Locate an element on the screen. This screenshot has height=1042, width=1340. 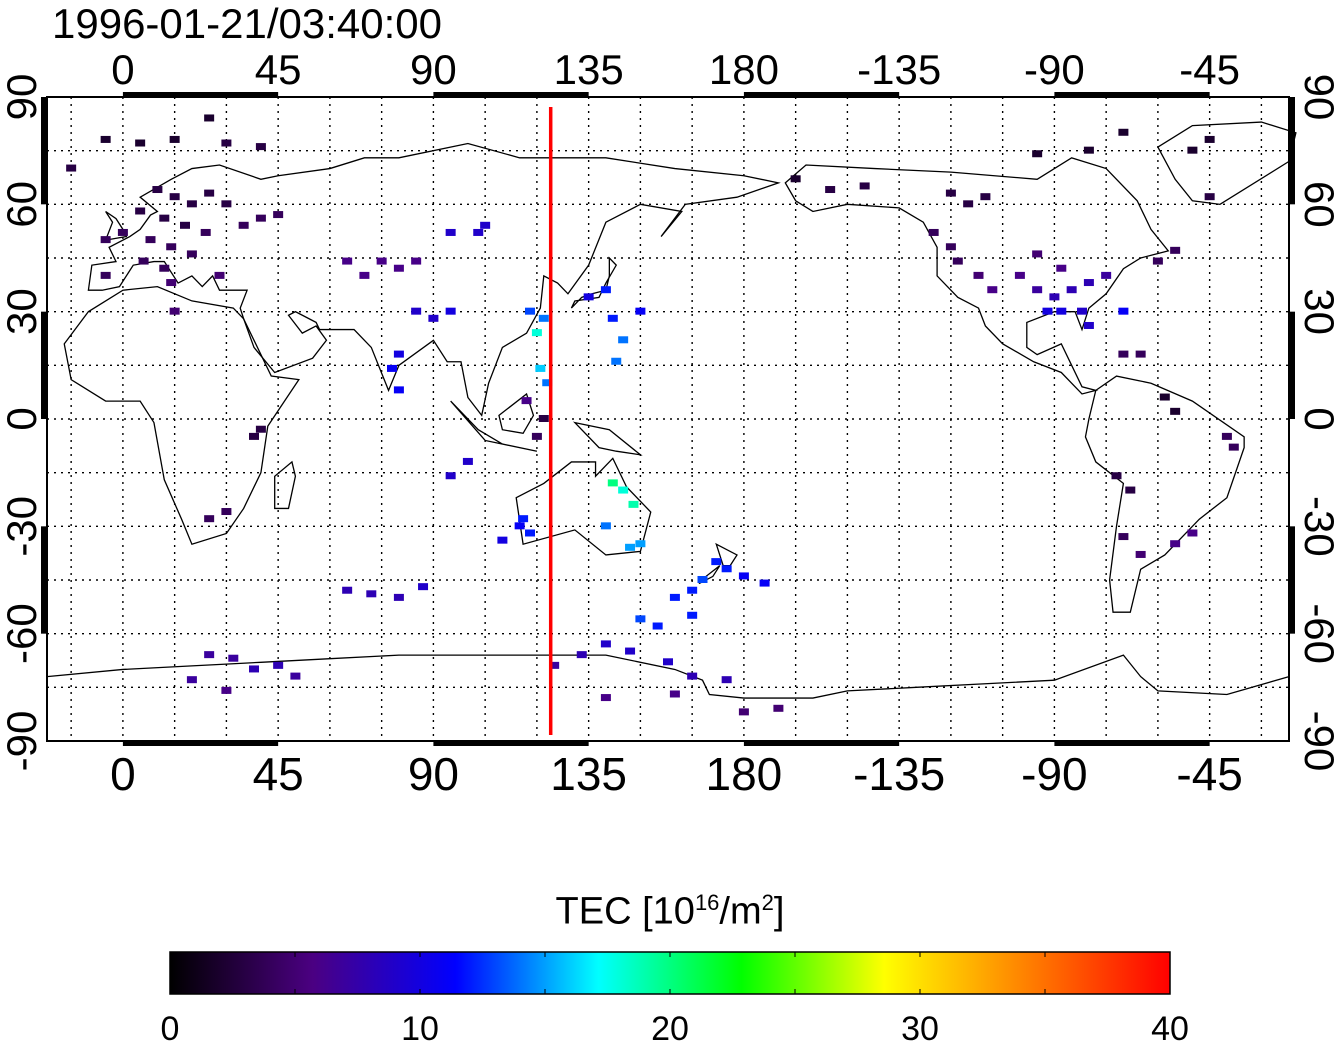
coast-madagascar is located at coordinates (285, 485).